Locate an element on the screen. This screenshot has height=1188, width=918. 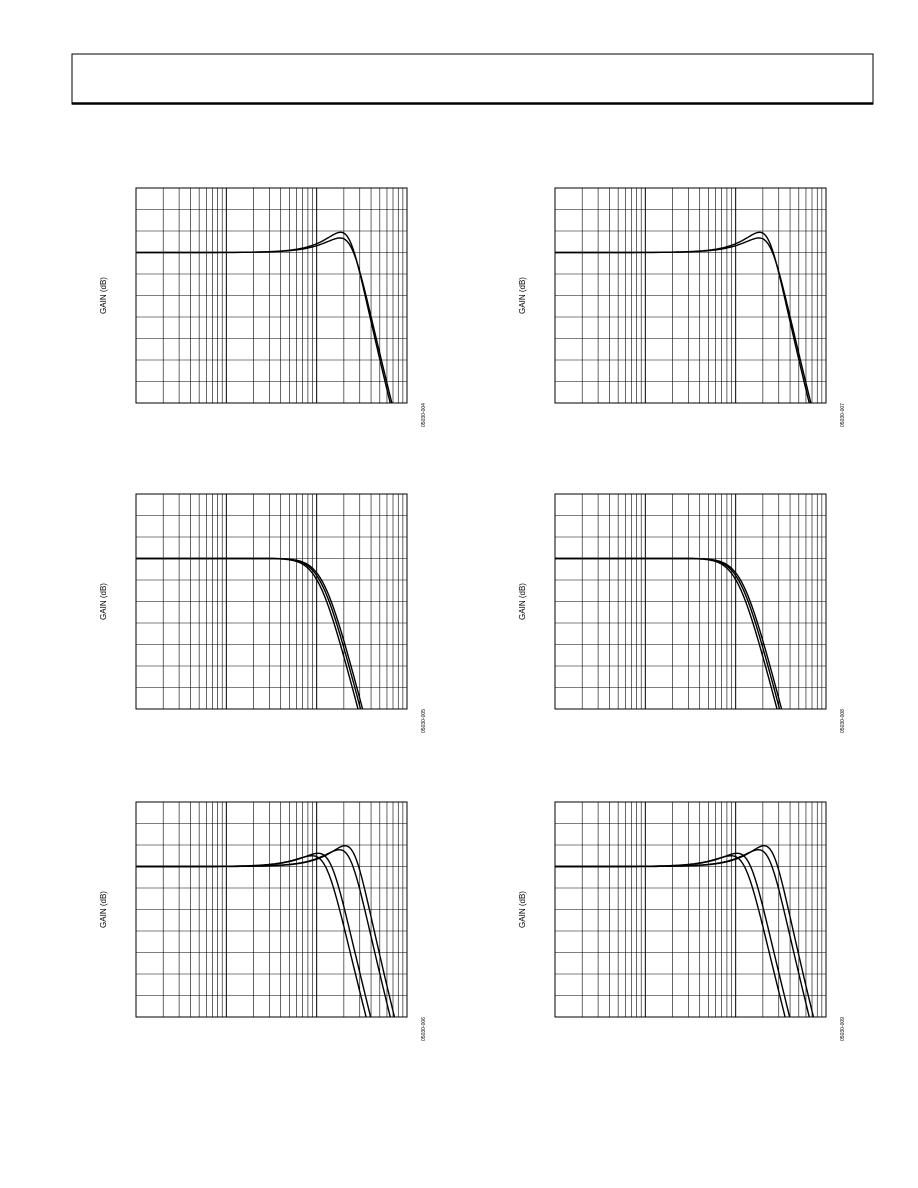
figure-id: 05030-006 is located at coordinates (424, 1029).